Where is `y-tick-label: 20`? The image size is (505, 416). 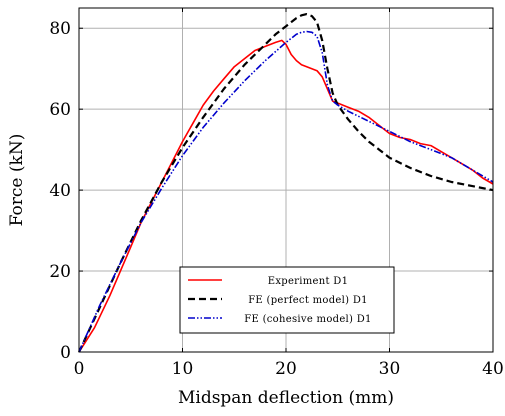 y-tick-label: 20 is located at coordinates (60, 272).